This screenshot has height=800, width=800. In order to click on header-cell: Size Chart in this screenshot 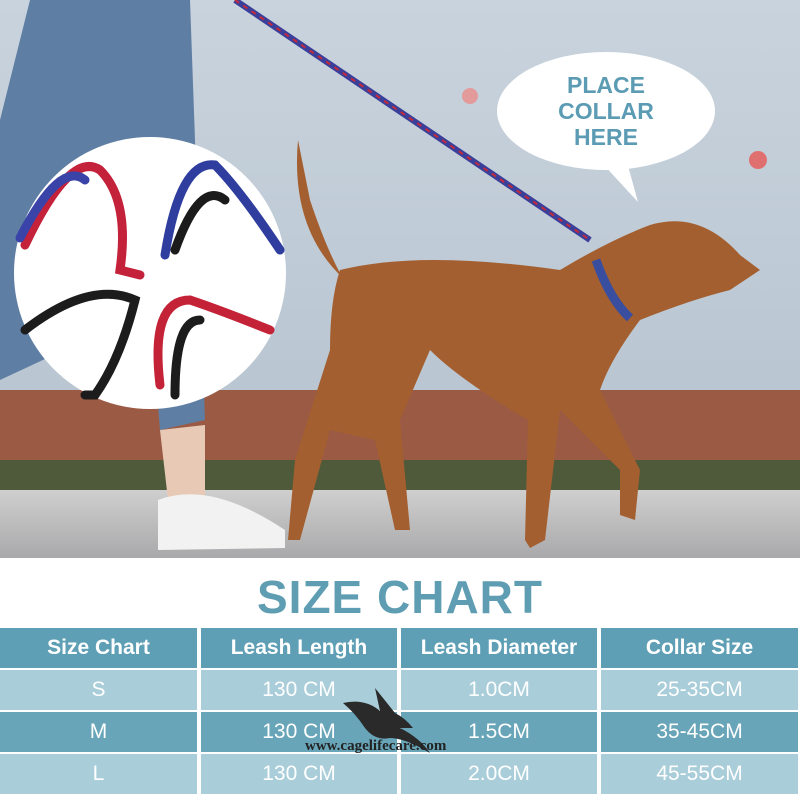, I will do `click(98, 648)`.